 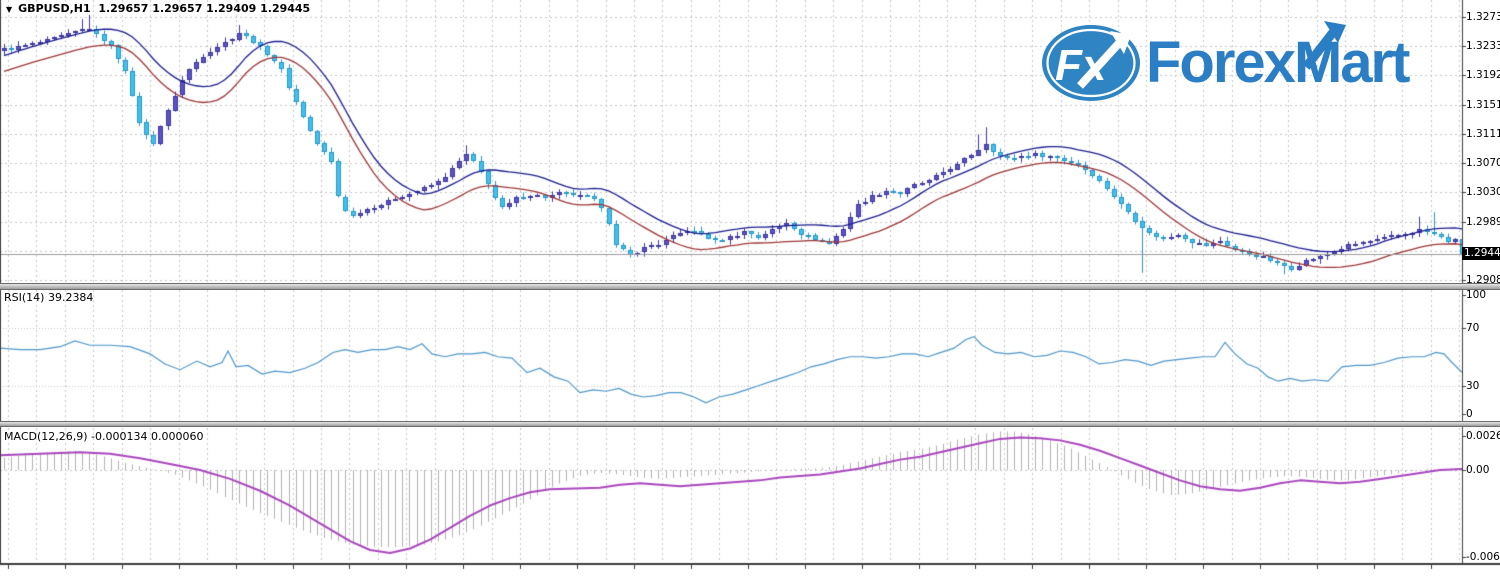 What do you see at coordinates (1483, 75) in the screenshot?
I see `price-axis-label: 1.31920` at bounding box center [1483, 75].